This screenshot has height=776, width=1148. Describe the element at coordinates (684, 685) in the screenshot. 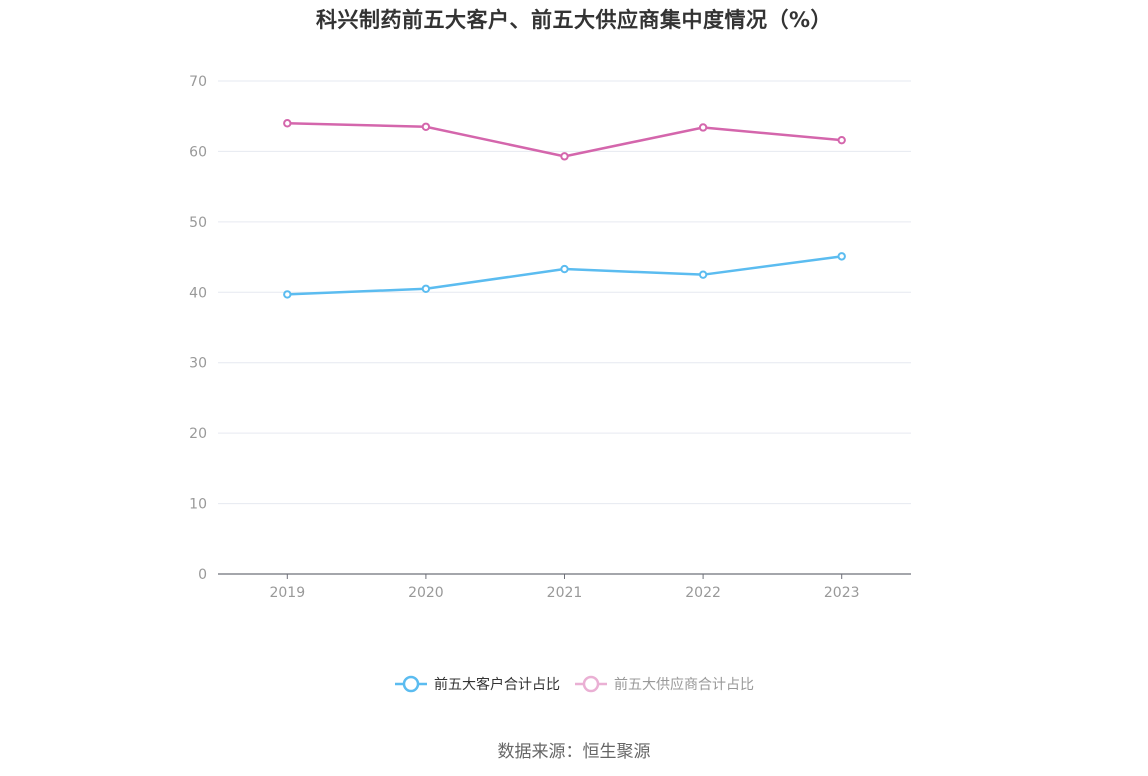

I see `legend-label-suppliers: 前五大供应商合计占比` at that location.